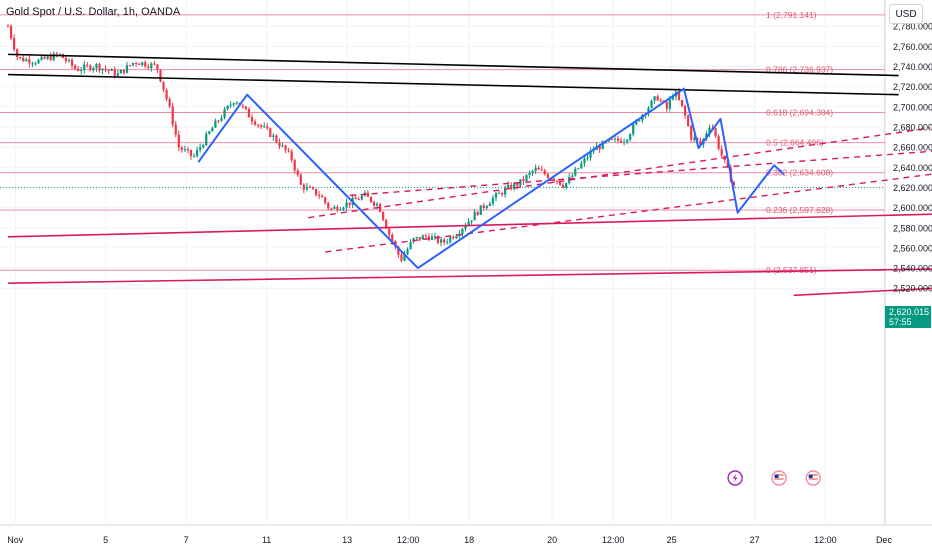 Image resolution: width=932 pixels, height=550 pixels. What do you see at coordinates (347, 540) in the screenshot?
I see `x-tick-label: 13` at bounding box center [347, 540].